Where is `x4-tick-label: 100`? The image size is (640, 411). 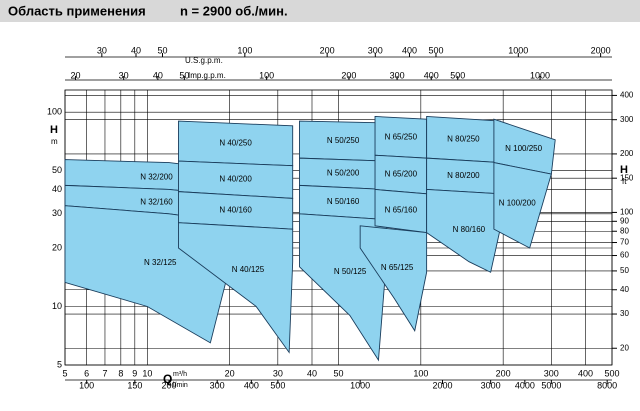
x4-tick-label: 100 is located at coordinates (266, 75).